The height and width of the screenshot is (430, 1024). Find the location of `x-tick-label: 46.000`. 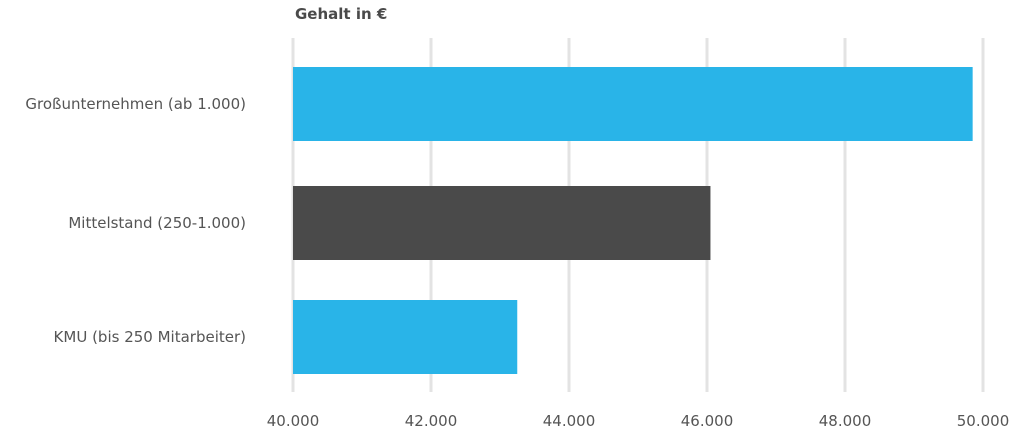

x-tick-label: 46.000 is located at coordinates (707, 421).